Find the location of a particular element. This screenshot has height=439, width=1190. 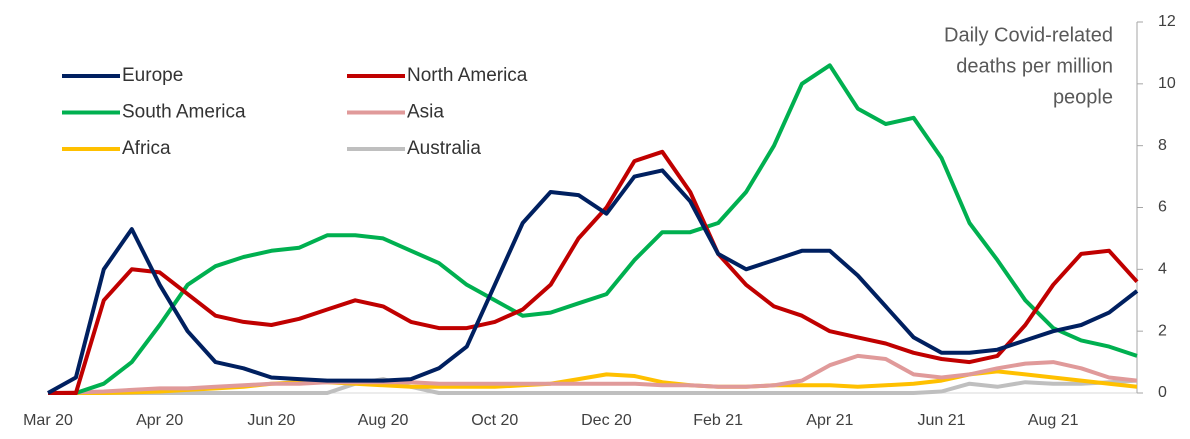

y-tick-label: 6 is located at coordinates (1162, 207).